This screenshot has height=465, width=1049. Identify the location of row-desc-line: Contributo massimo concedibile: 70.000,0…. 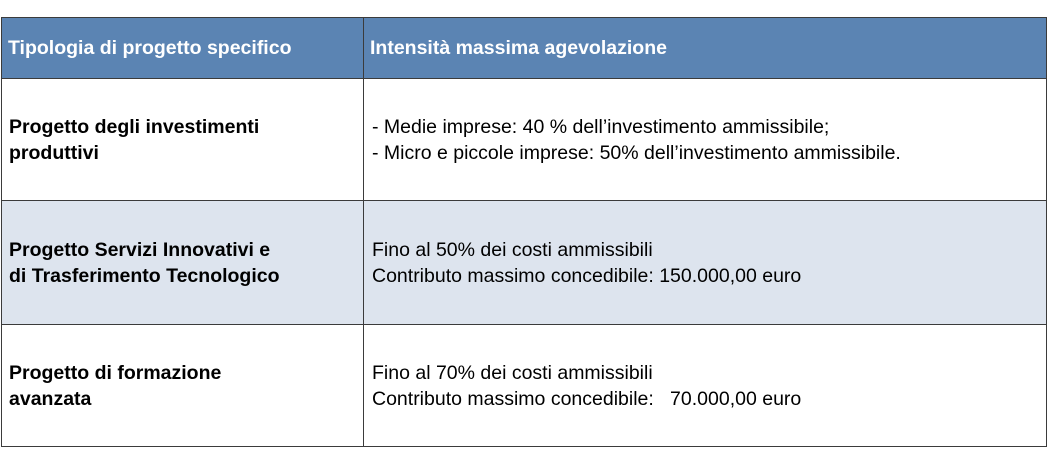
(587, 398).